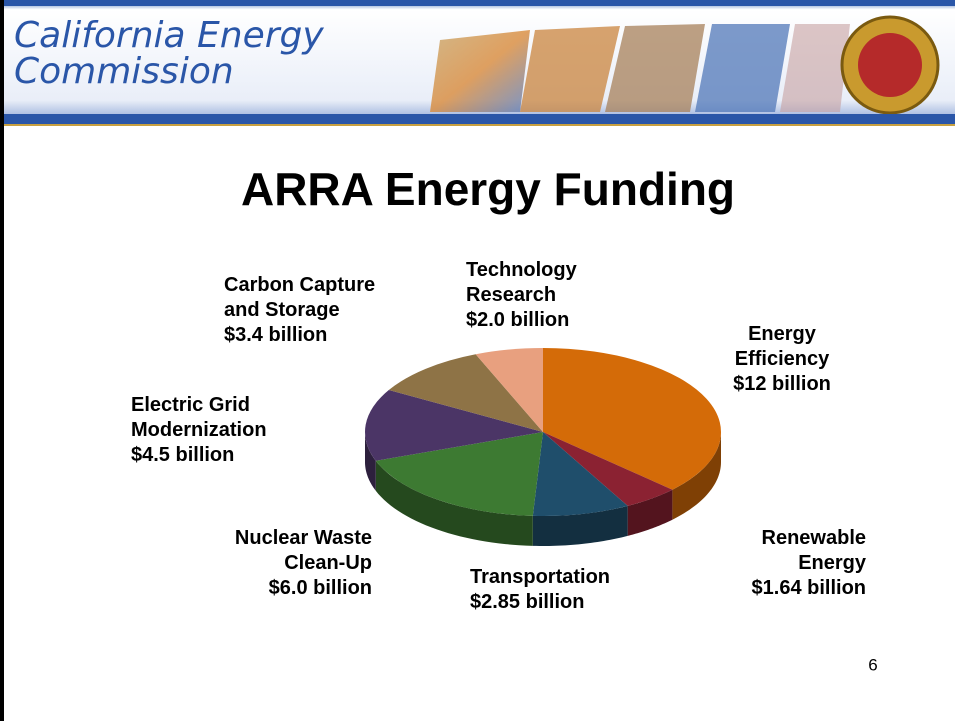 The image size is (955, 721). What do you see at coordinates (808, 588) in the screenshot?
I see `value-label: $1.64 billion` at bounding box center [808, 588].